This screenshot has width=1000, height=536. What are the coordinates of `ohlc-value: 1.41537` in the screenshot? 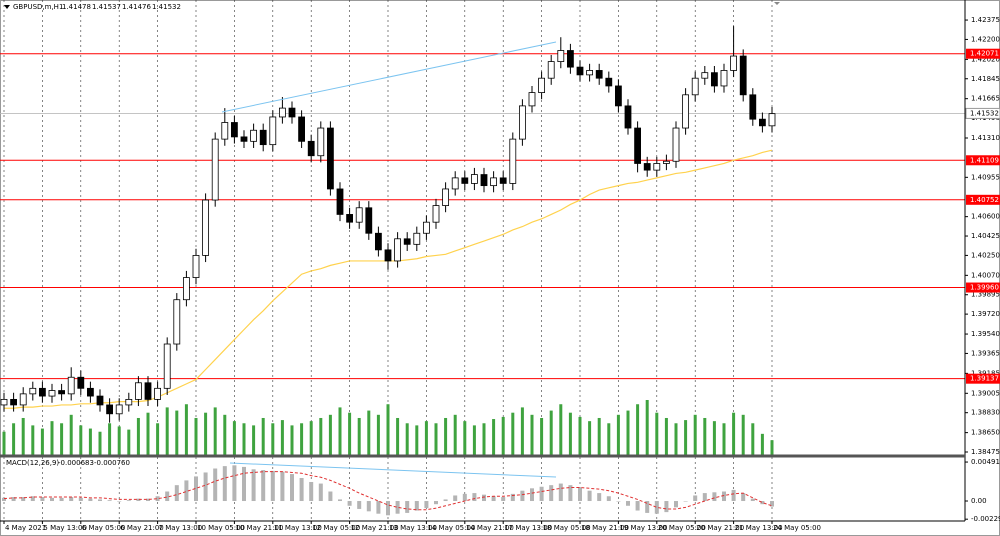 It's located at (106, 7).